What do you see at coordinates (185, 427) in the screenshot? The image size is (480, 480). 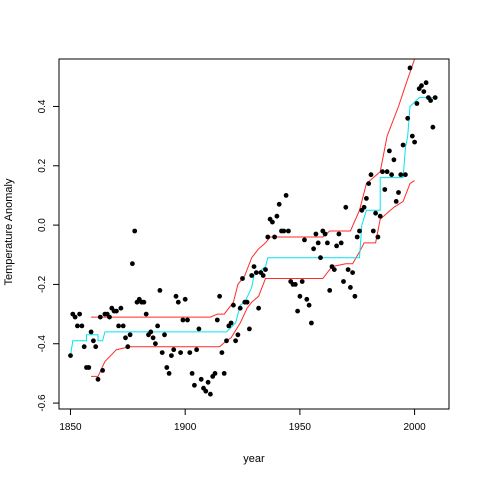 I see `x-tick-label: 1900` at bounding box center [185, 427].